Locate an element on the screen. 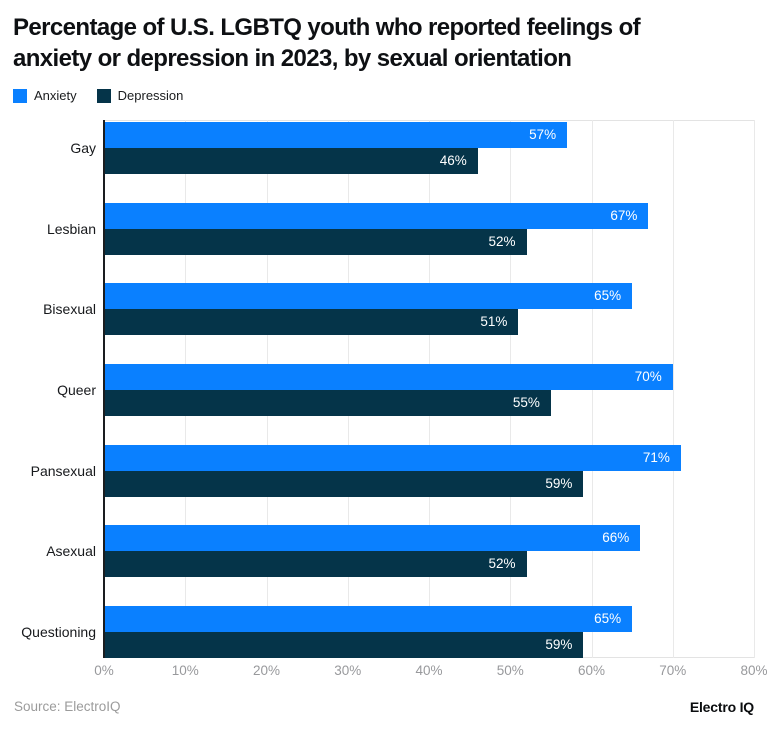 The height and width of the screenshot is (732, 768). legend-item-depression: Depression is located at coordinates (140, 95).